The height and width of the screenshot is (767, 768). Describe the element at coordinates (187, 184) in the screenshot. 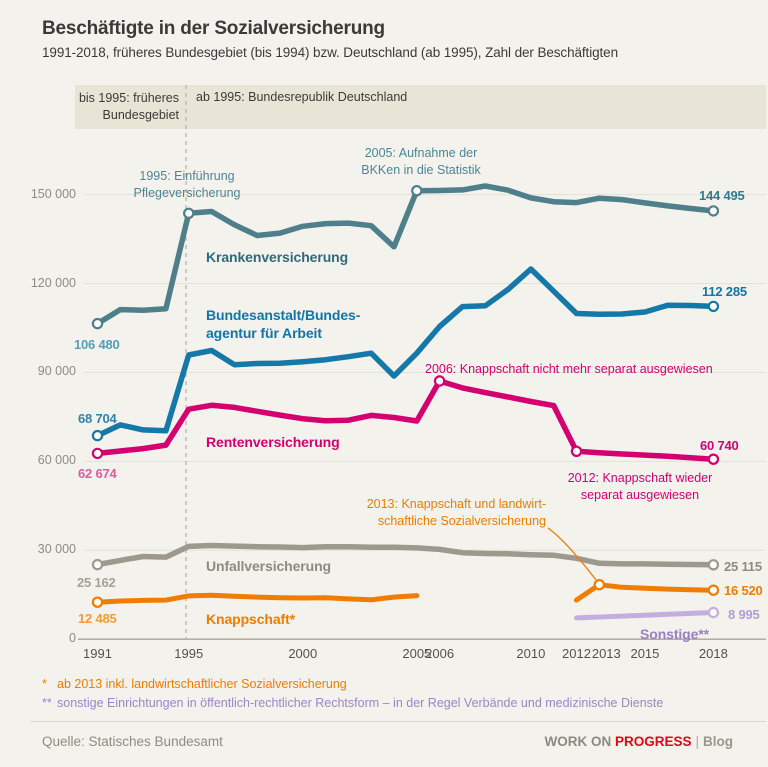

I see `annotation-1995-pflegeversicherung: 1995: Einführung Pflegeversicherung` at that location.